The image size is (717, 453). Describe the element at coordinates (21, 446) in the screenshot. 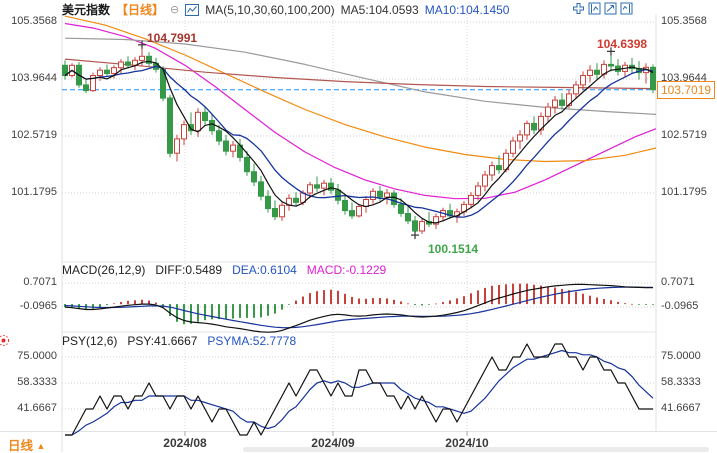

I see `period-selector-label: 日线` at that location.